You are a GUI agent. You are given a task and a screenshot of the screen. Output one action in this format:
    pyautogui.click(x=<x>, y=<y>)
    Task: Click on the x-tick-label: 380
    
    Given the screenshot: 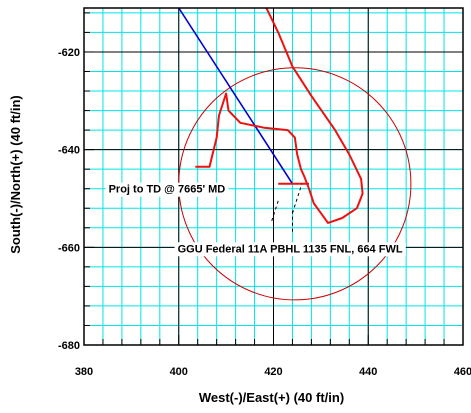 What is the action you would take?
    pyautogui.click(x=84, y=372)
    